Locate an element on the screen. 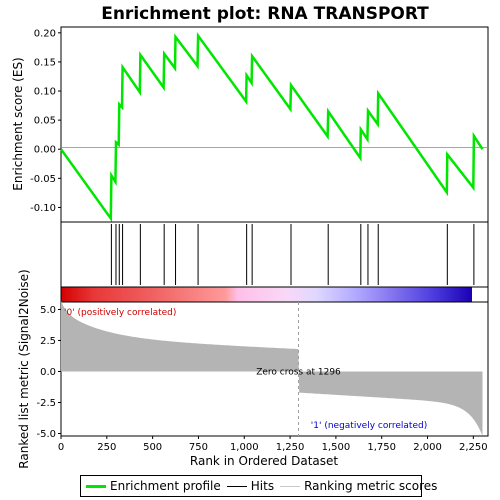 Image resolution: width=500 pixels, height=500 pixels. es-axis-label: Enrichment score (ES) is located at coordinates (18, 123).